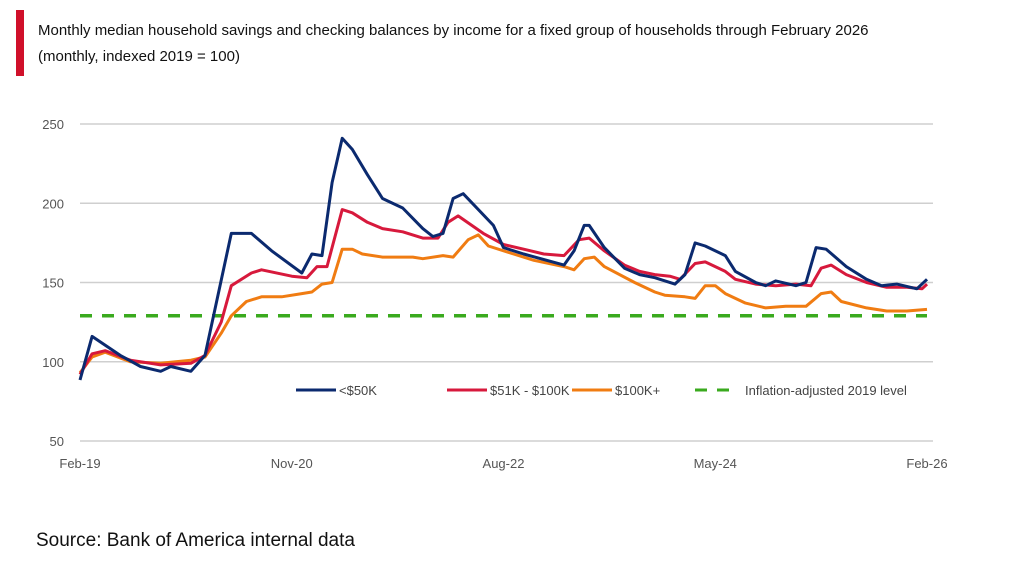 Image resolution: width=1024 pixels, height=563 pixels. What do you see at coordinates (826, 390) in the screenshot?
I see `legend-label: Inflation-adjusted 2019 level` at bounding box center [826, 390].